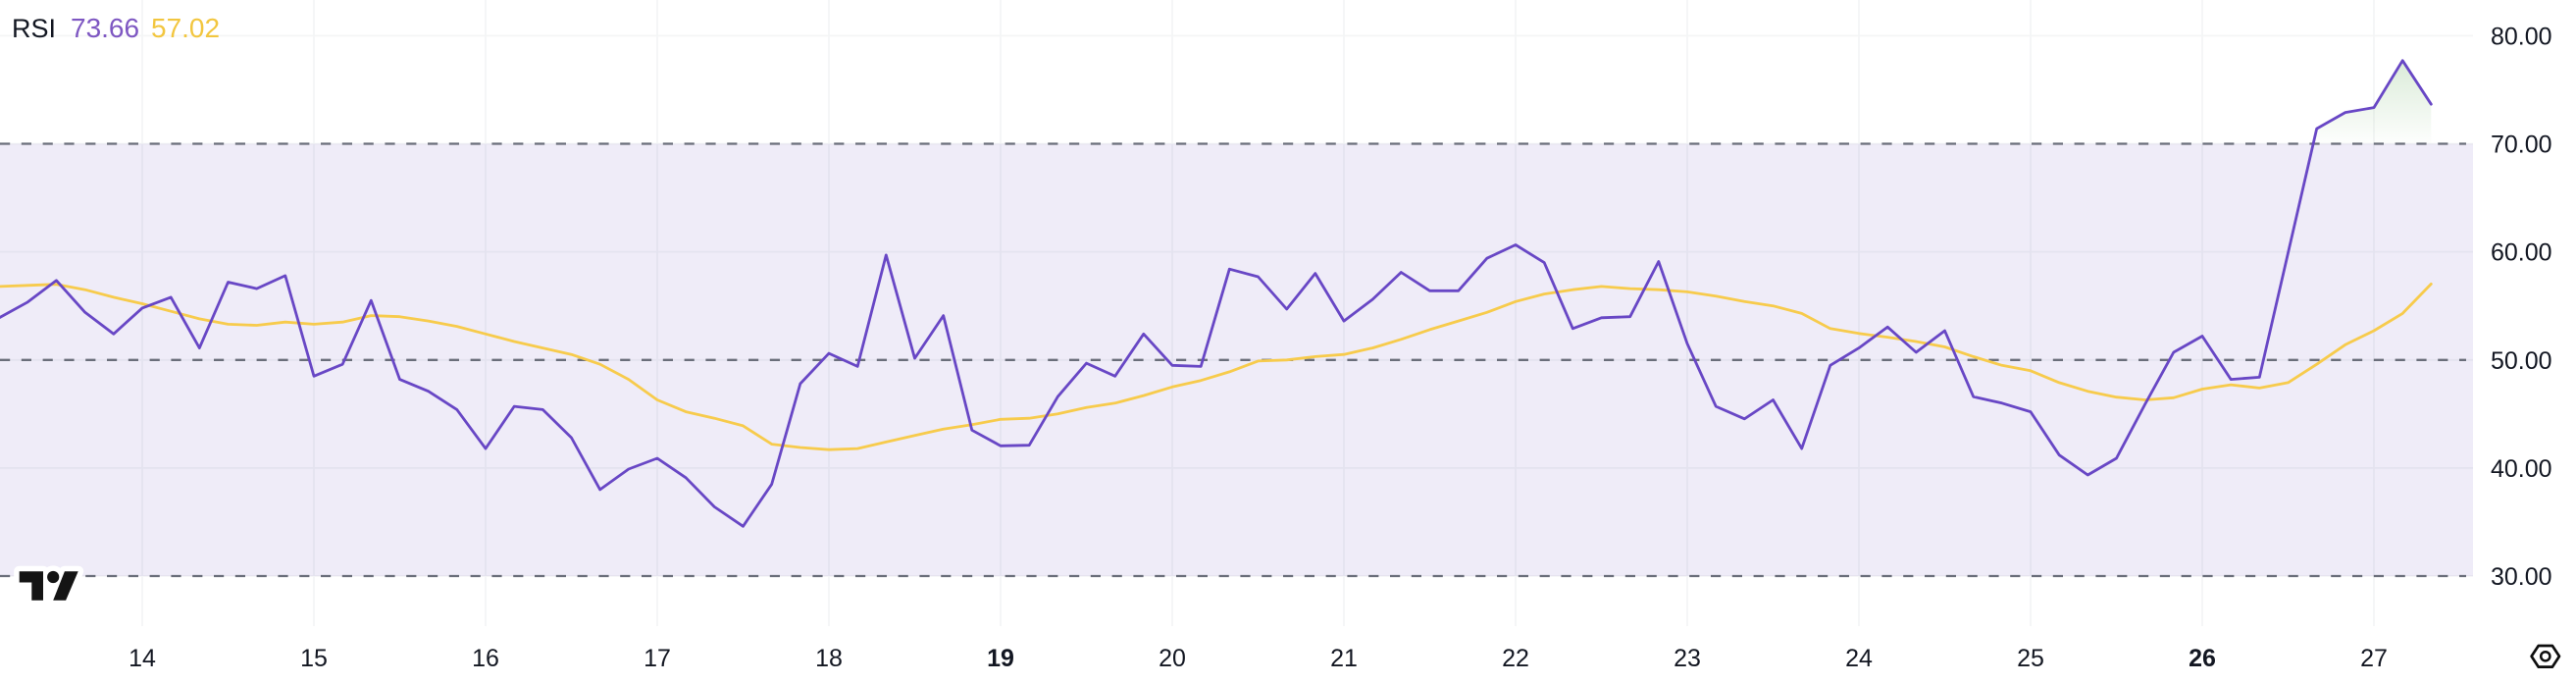 The width and height of the screenshot is (2576, 684). What do you see at coordinates (2521, 253) in the screenshot?
I see `svg-text: 60.00` at bounding box center [2521, 253].